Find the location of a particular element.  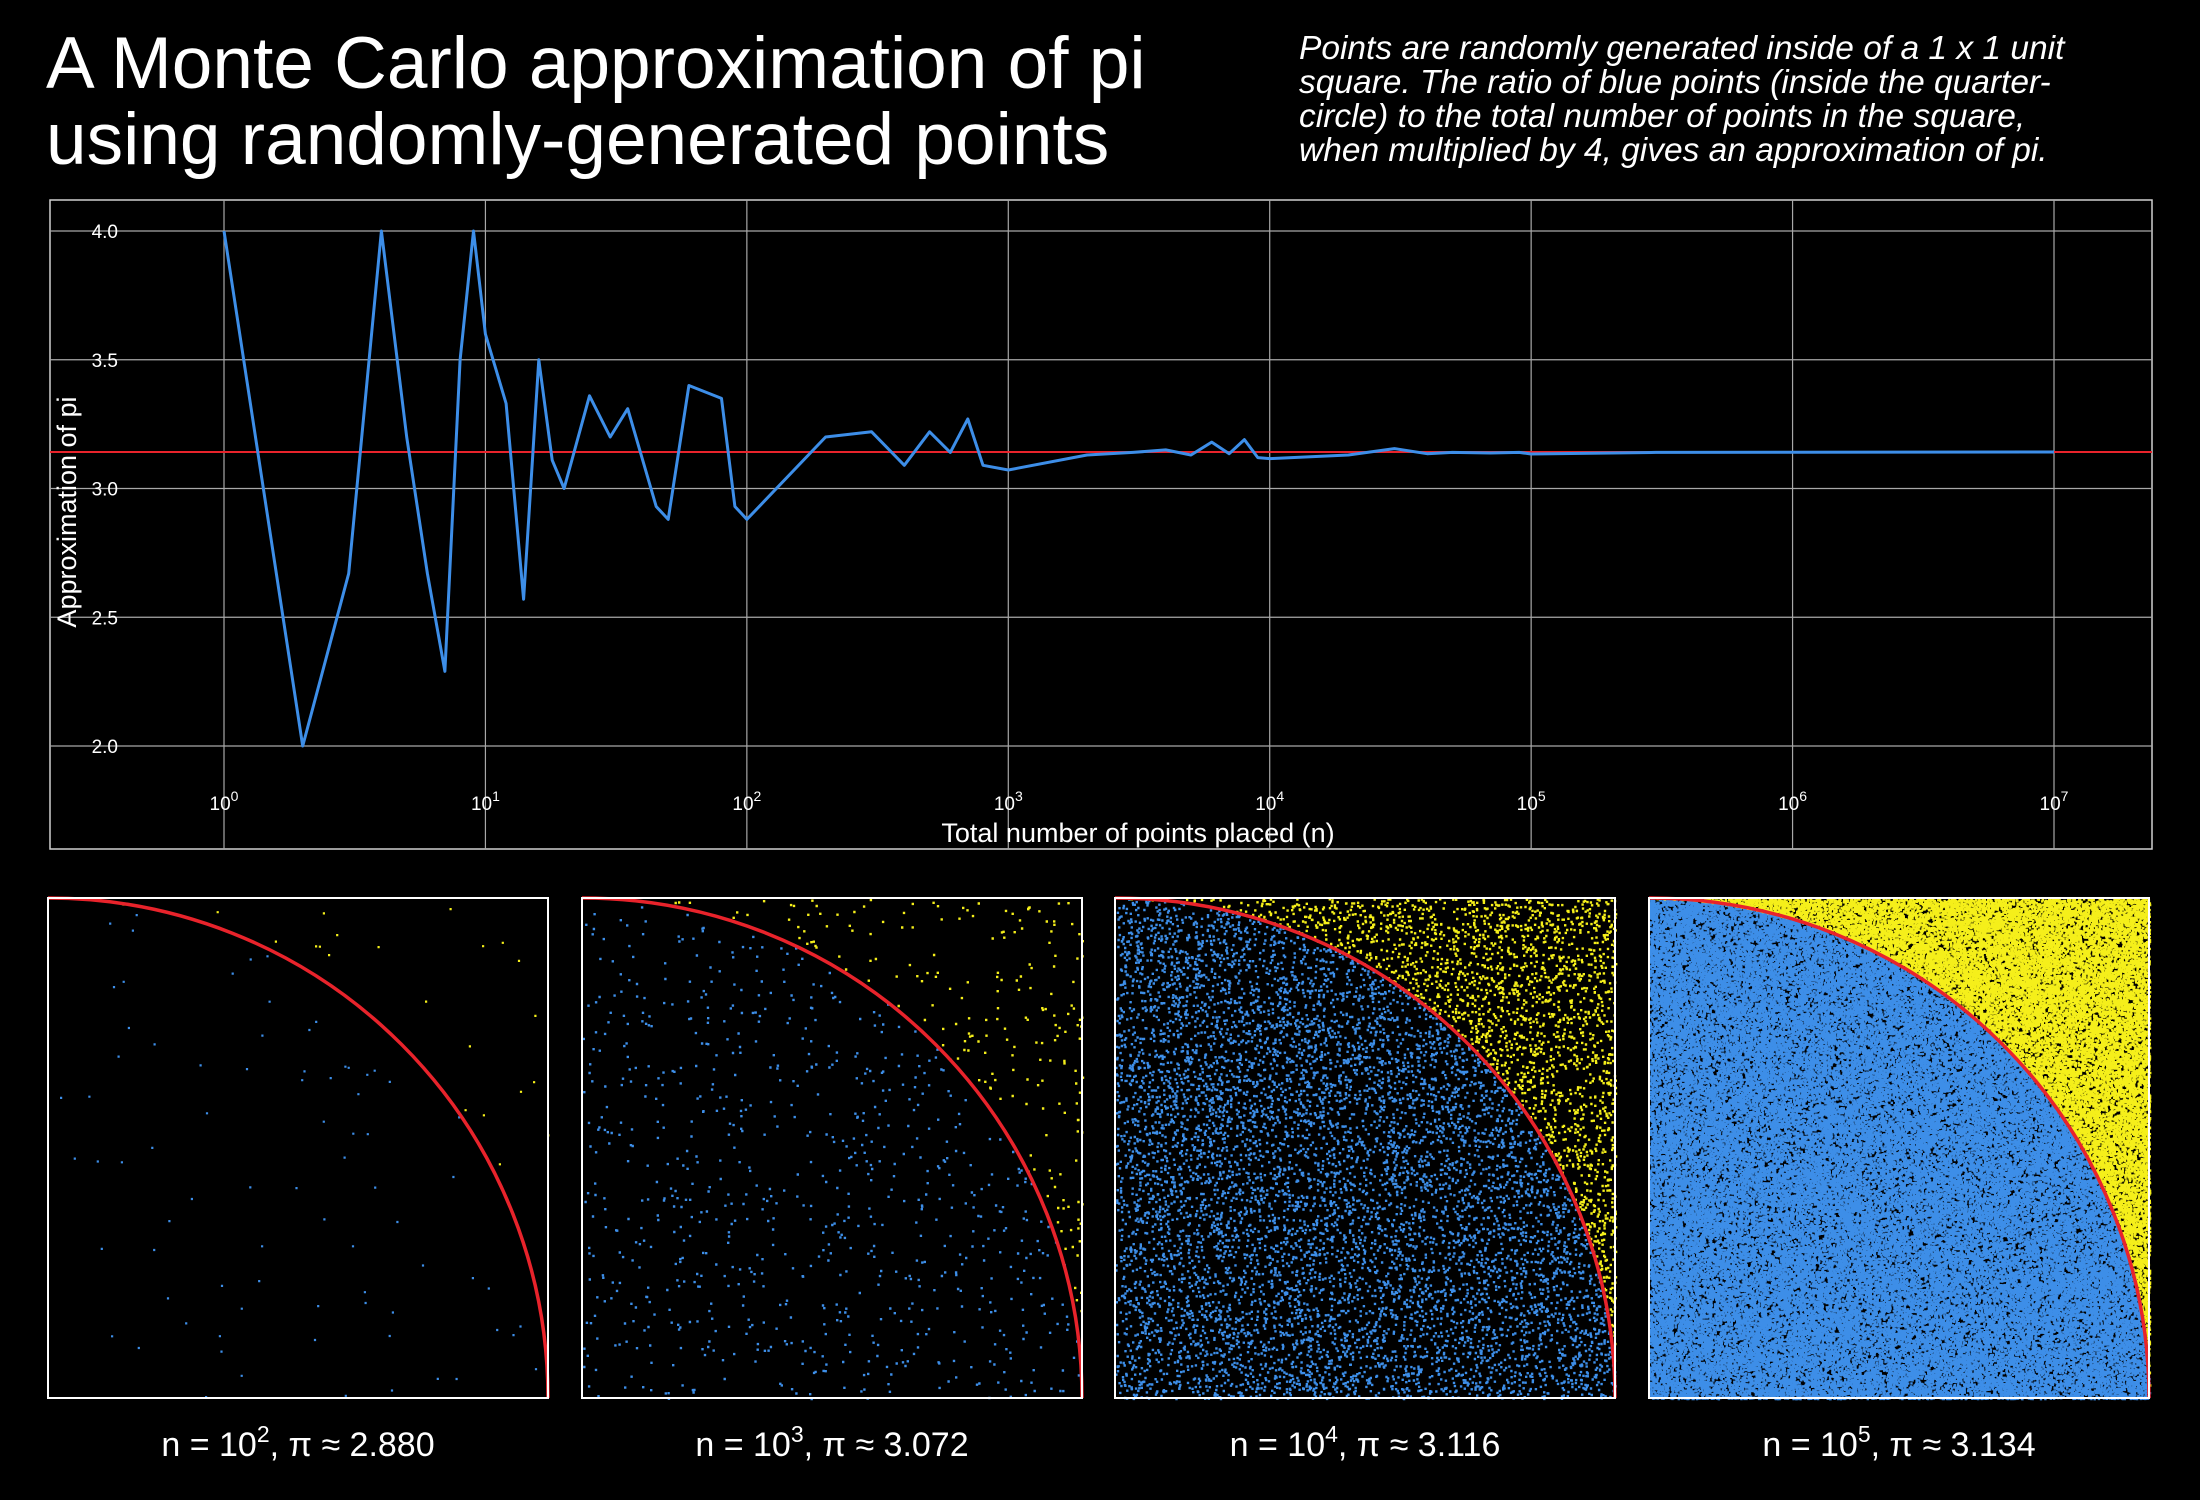

panel-caption: n = 103, π ≈ 3.072 is located at coordinates (831, 1442).